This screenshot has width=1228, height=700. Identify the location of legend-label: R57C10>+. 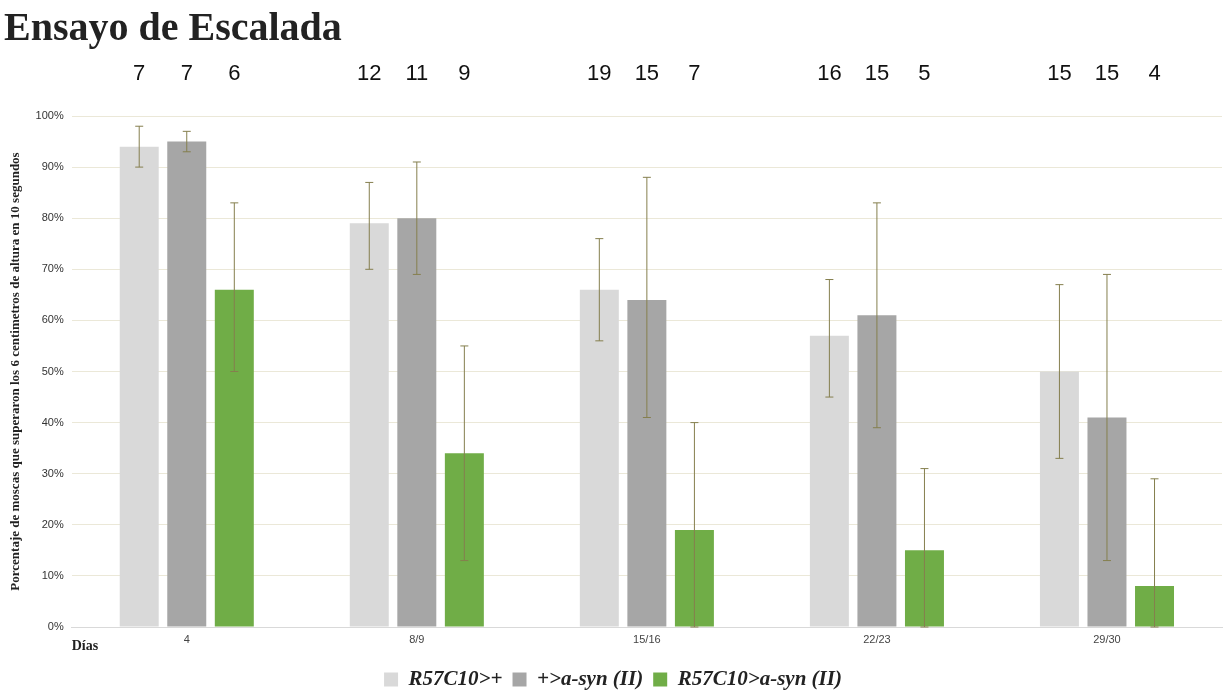
(455, 677).